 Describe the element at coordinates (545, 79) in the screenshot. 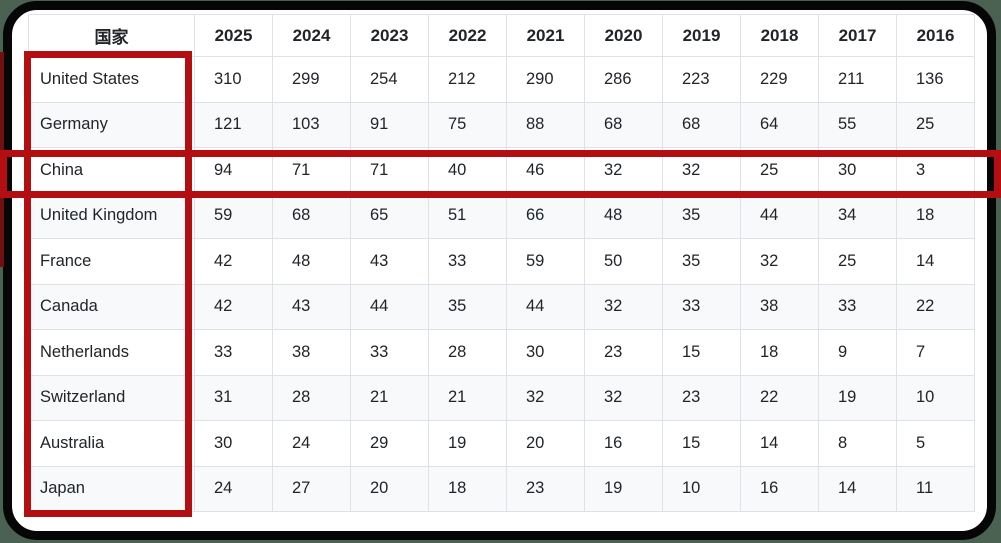

I see `value-cell: 290` at that location.